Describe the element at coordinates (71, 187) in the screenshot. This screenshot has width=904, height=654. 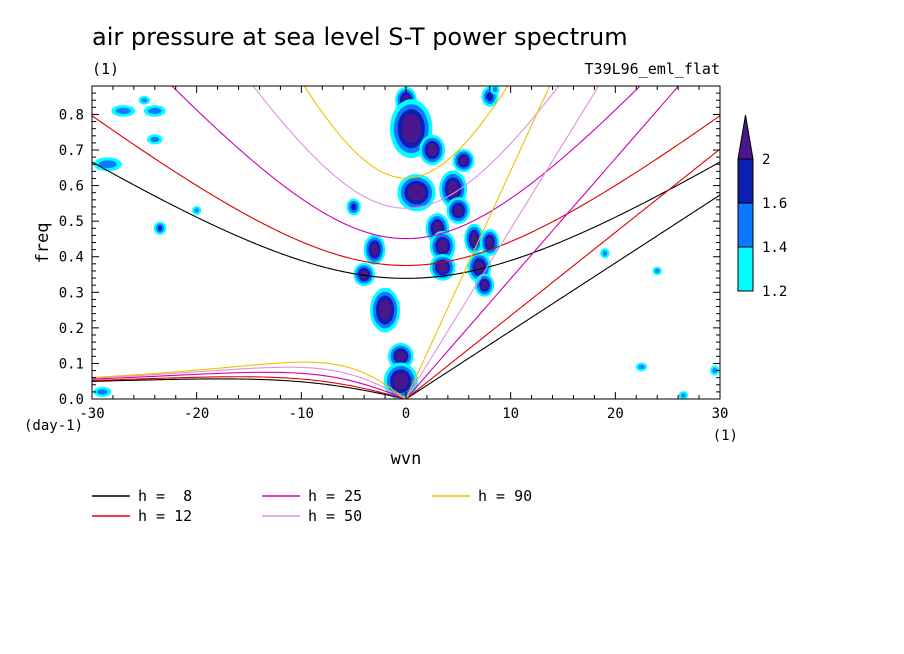
I see `y-tick-label: 0.6` at that location.